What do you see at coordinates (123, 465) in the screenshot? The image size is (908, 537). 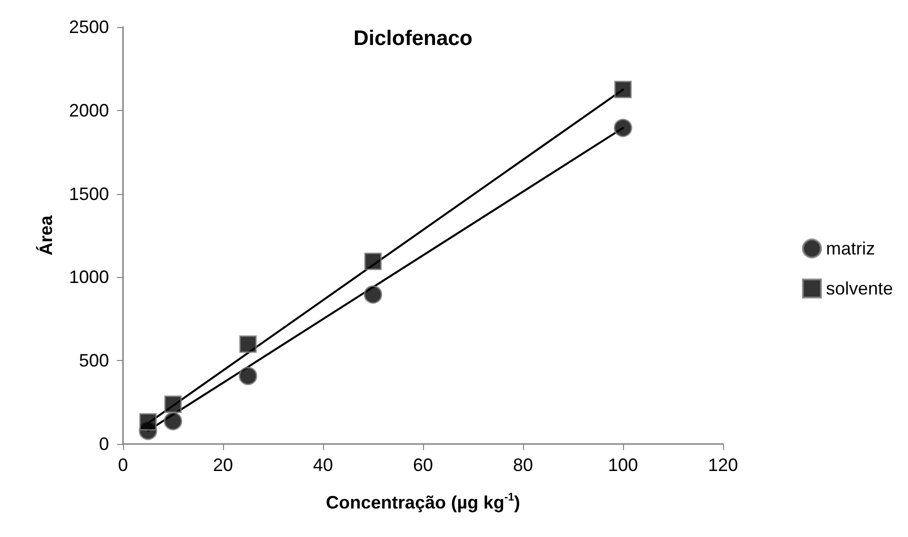 I see `x-tick-label: 0` at bounding box center [123, 465].